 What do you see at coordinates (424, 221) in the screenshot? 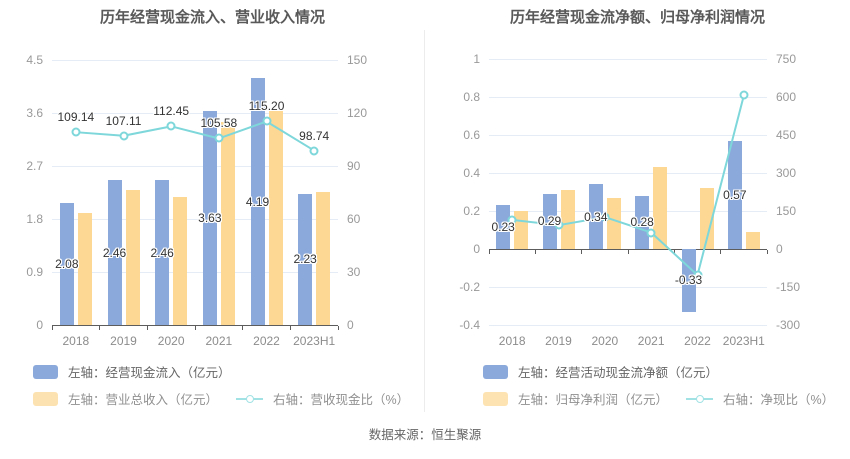
I see `panel-divider` at bounding box center [424, 221].